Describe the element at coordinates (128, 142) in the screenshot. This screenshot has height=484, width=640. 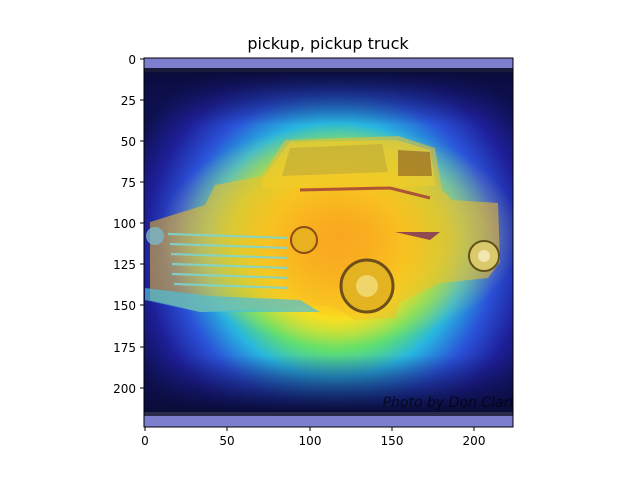
I see `y-tick-label: 50` at that location.